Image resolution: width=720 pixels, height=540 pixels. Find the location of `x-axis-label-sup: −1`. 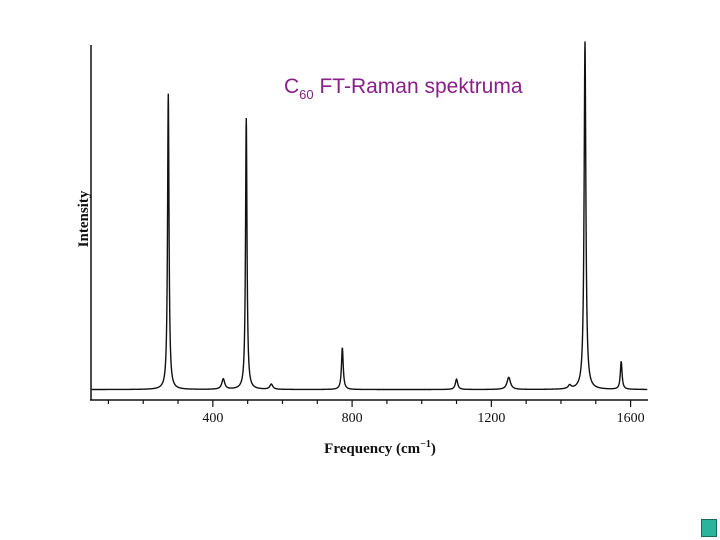

x-axis-label-sup: −1 is located at coordinates (425, 444).